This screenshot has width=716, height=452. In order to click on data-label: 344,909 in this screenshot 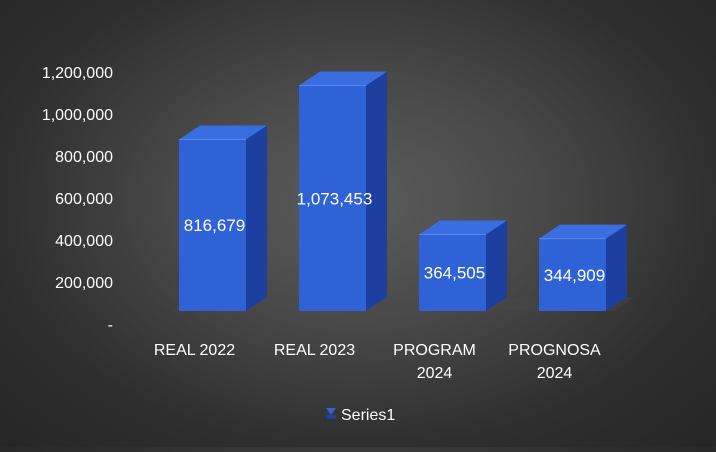, I will do `click(574, 275)`.